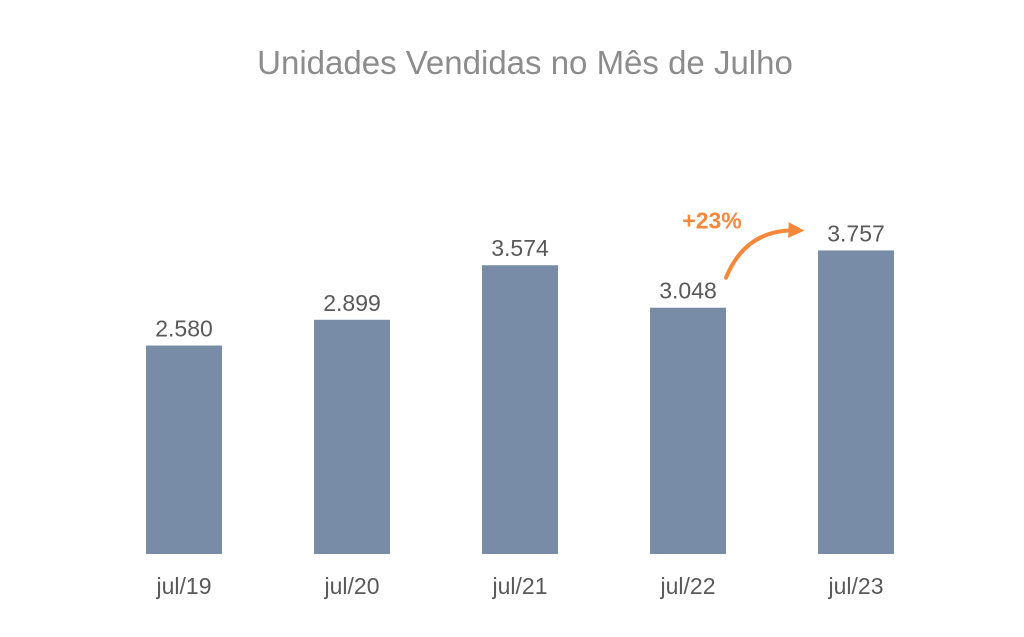 This screenshot has width=1024, height=637. What do you see at coordinates (688, 291) in the screenshot?
I see `data-label-jul-22: 3.048` at bounding box center [688, 291].